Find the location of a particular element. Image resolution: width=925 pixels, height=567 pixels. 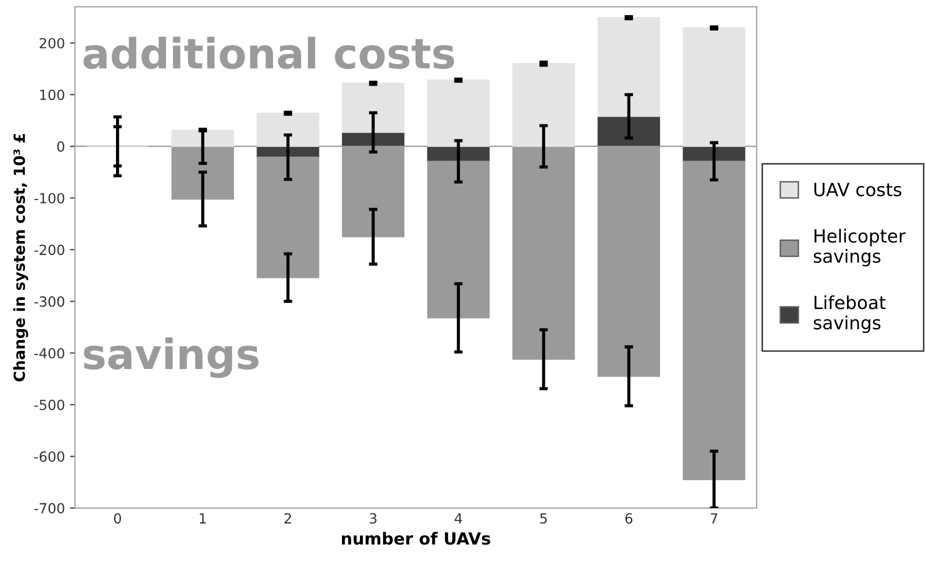

y-tick-label: 100 is located at coordinates (52, 95).